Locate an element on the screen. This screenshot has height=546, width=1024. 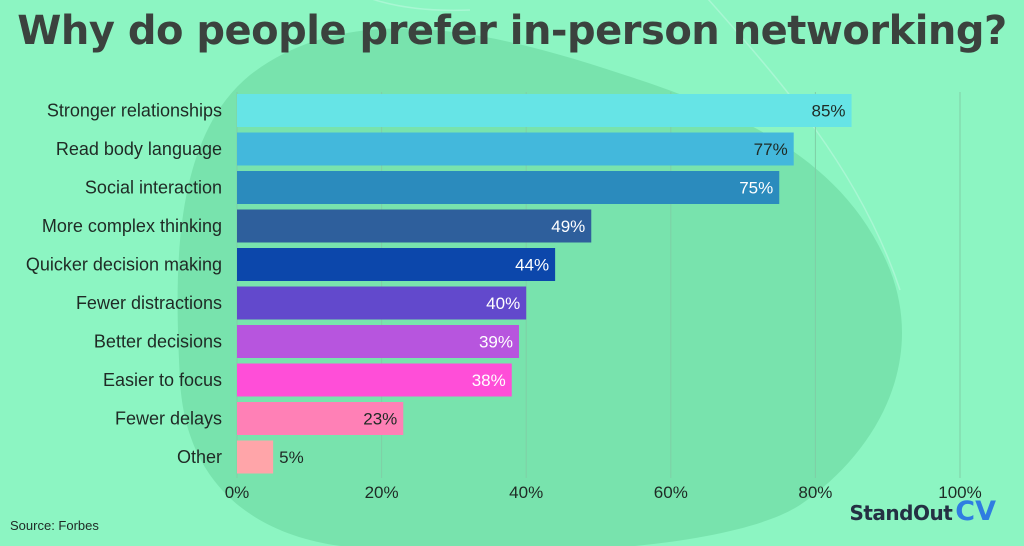
brand-logo: StandOut CV is located at coordinates (922, 511).